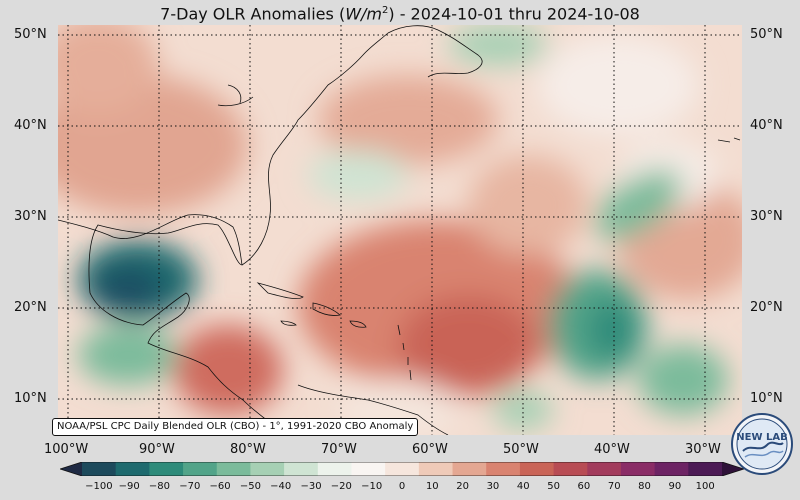  Describe the element at coordinates (30, 398) in the screenshot. I see `lat-label-left: 10°N` at that location.